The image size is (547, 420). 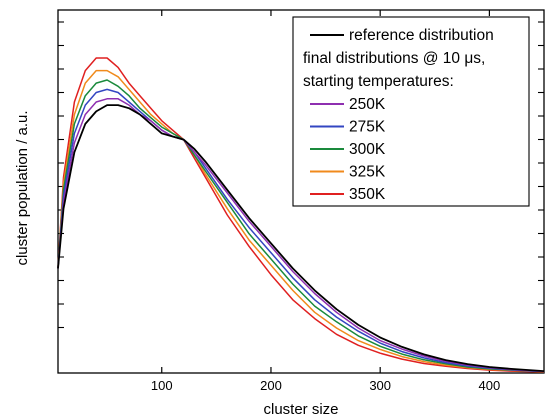 I want to click on x-tick-label: 200, so click(x=271, y=385).